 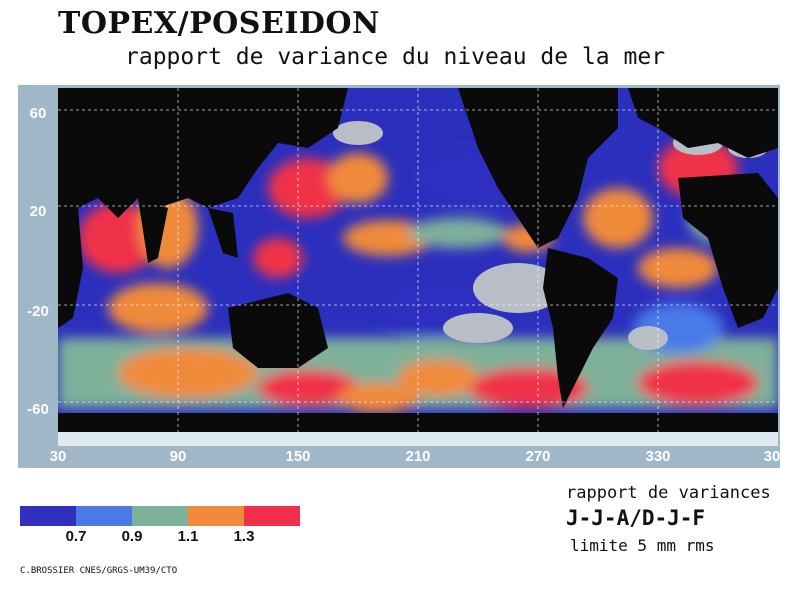 I want to click on info-season-label: J-J-A/D-J-F, so click(x=636, y=518).